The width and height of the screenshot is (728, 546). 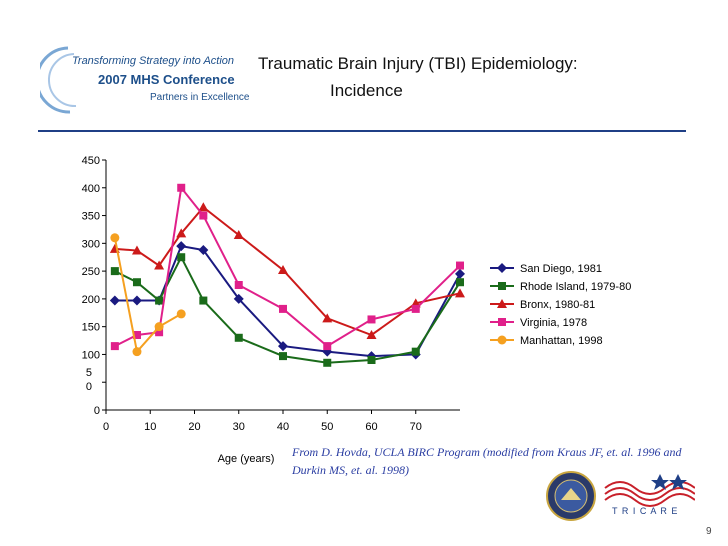 What do you see at coordinates (91, 328) in the screenshot?
I see `y-tick-label: 150` at bounding box center [91, 328].